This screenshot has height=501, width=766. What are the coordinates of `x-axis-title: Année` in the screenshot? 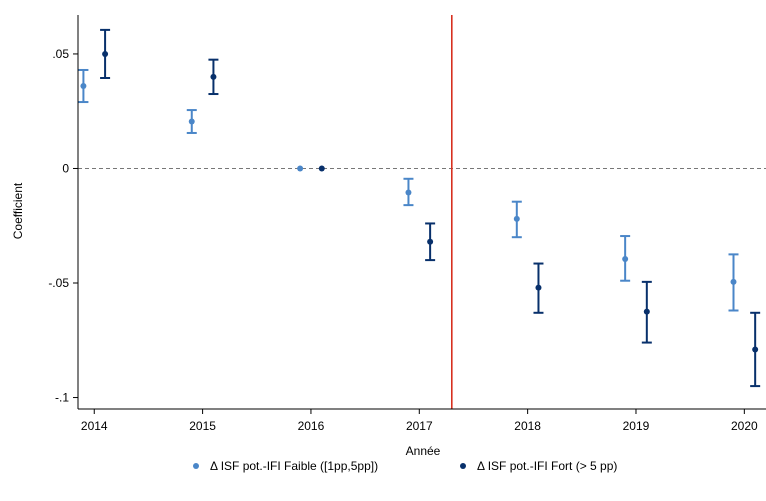 It's located at (423, 451).